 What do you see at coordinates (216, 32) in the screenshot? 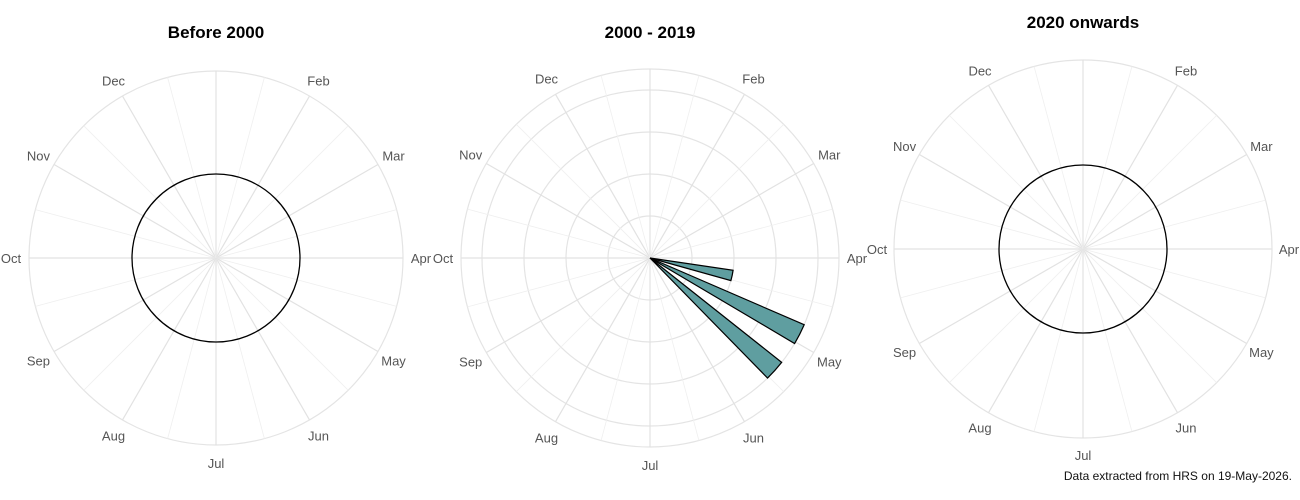
I see `panel-title-before-2000: Before 2000` at bounding box center [216, 32].